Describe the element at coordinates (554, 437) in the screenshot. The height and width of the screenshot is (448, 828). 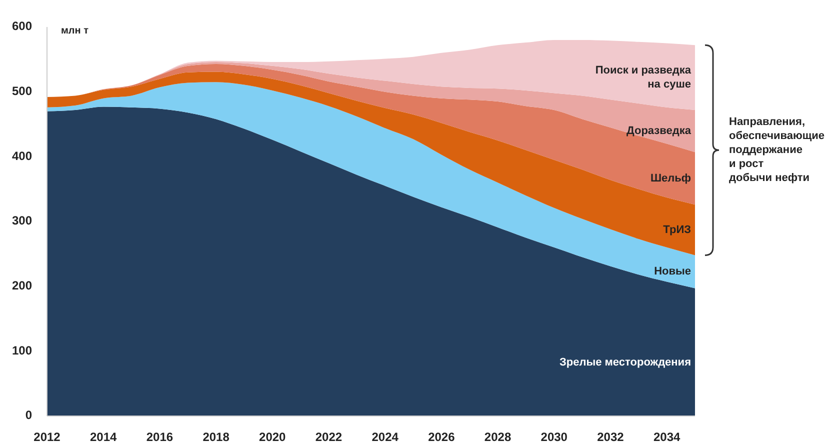
I see `x-tick-label: 2030` at that location.